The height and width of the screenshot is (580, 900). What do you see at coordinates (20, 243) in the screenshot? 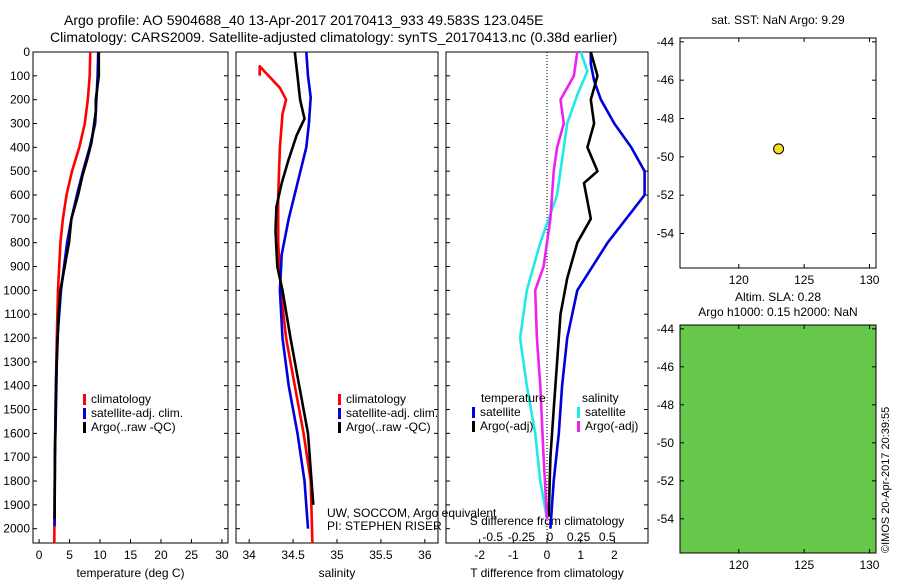
I see `y-tick-label: 800` at bounding box center [20, 243].